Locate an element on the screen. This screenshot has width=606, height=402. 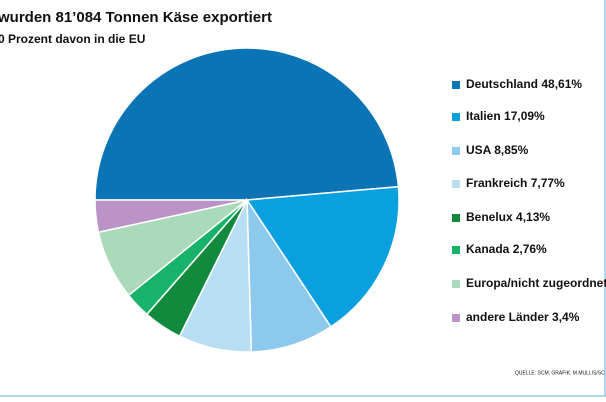
source: QUELLE: SCM; GRAFIK: M.MULLIS/SC is located at coordinates (560, 373).